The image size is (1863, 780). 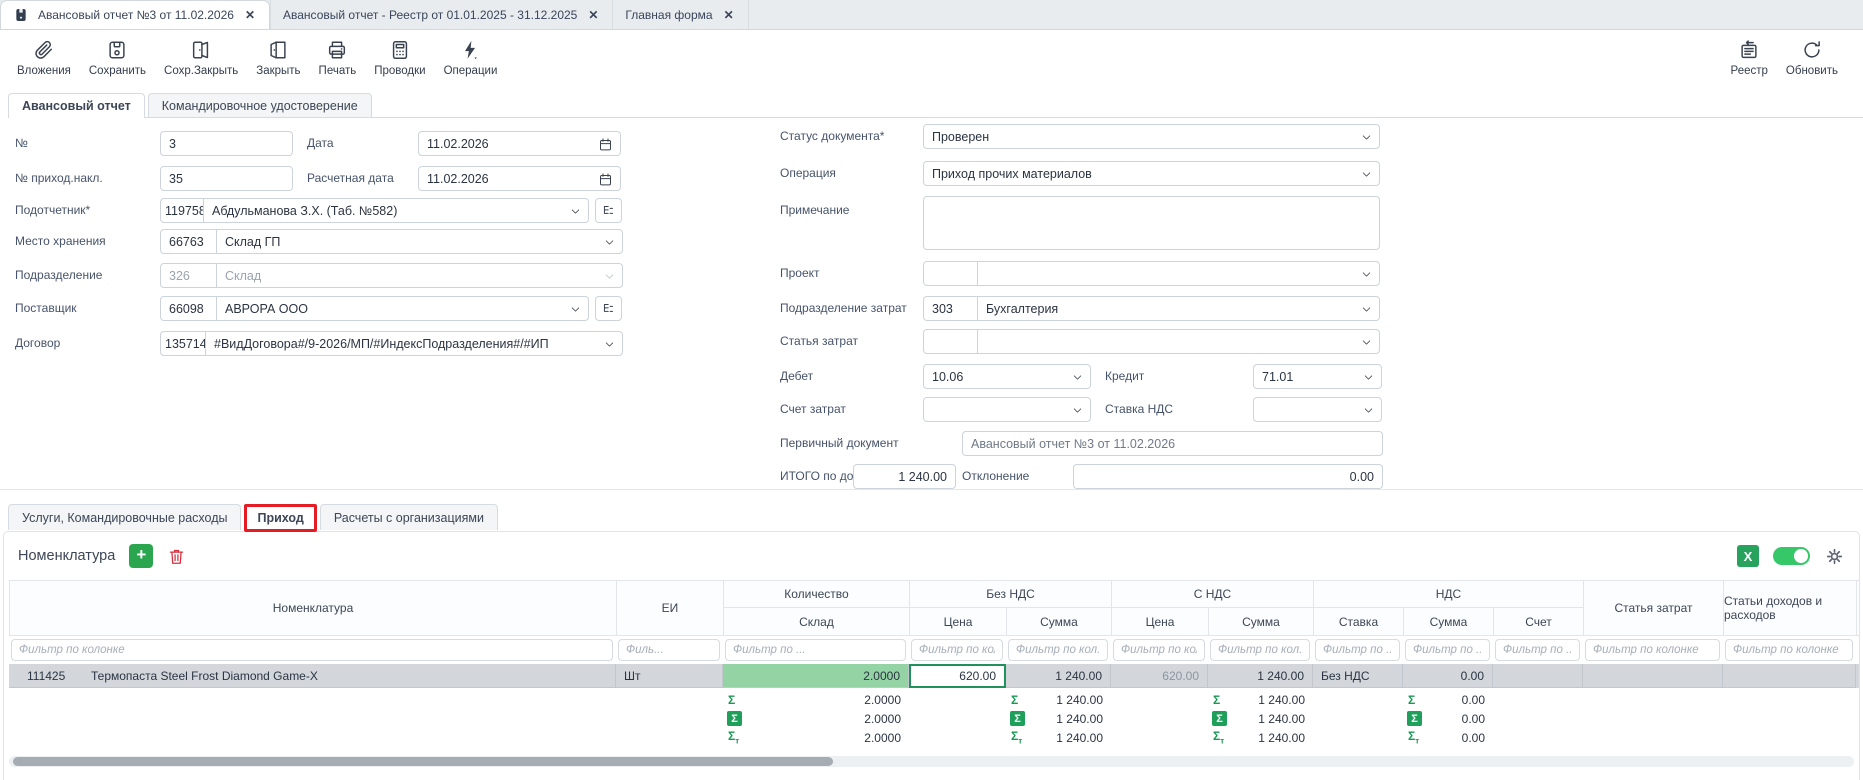 What do you see at coordinates (1317, 409) in the screenshot?
I see `vat-rate-select` at bounding box center [1317, 409].